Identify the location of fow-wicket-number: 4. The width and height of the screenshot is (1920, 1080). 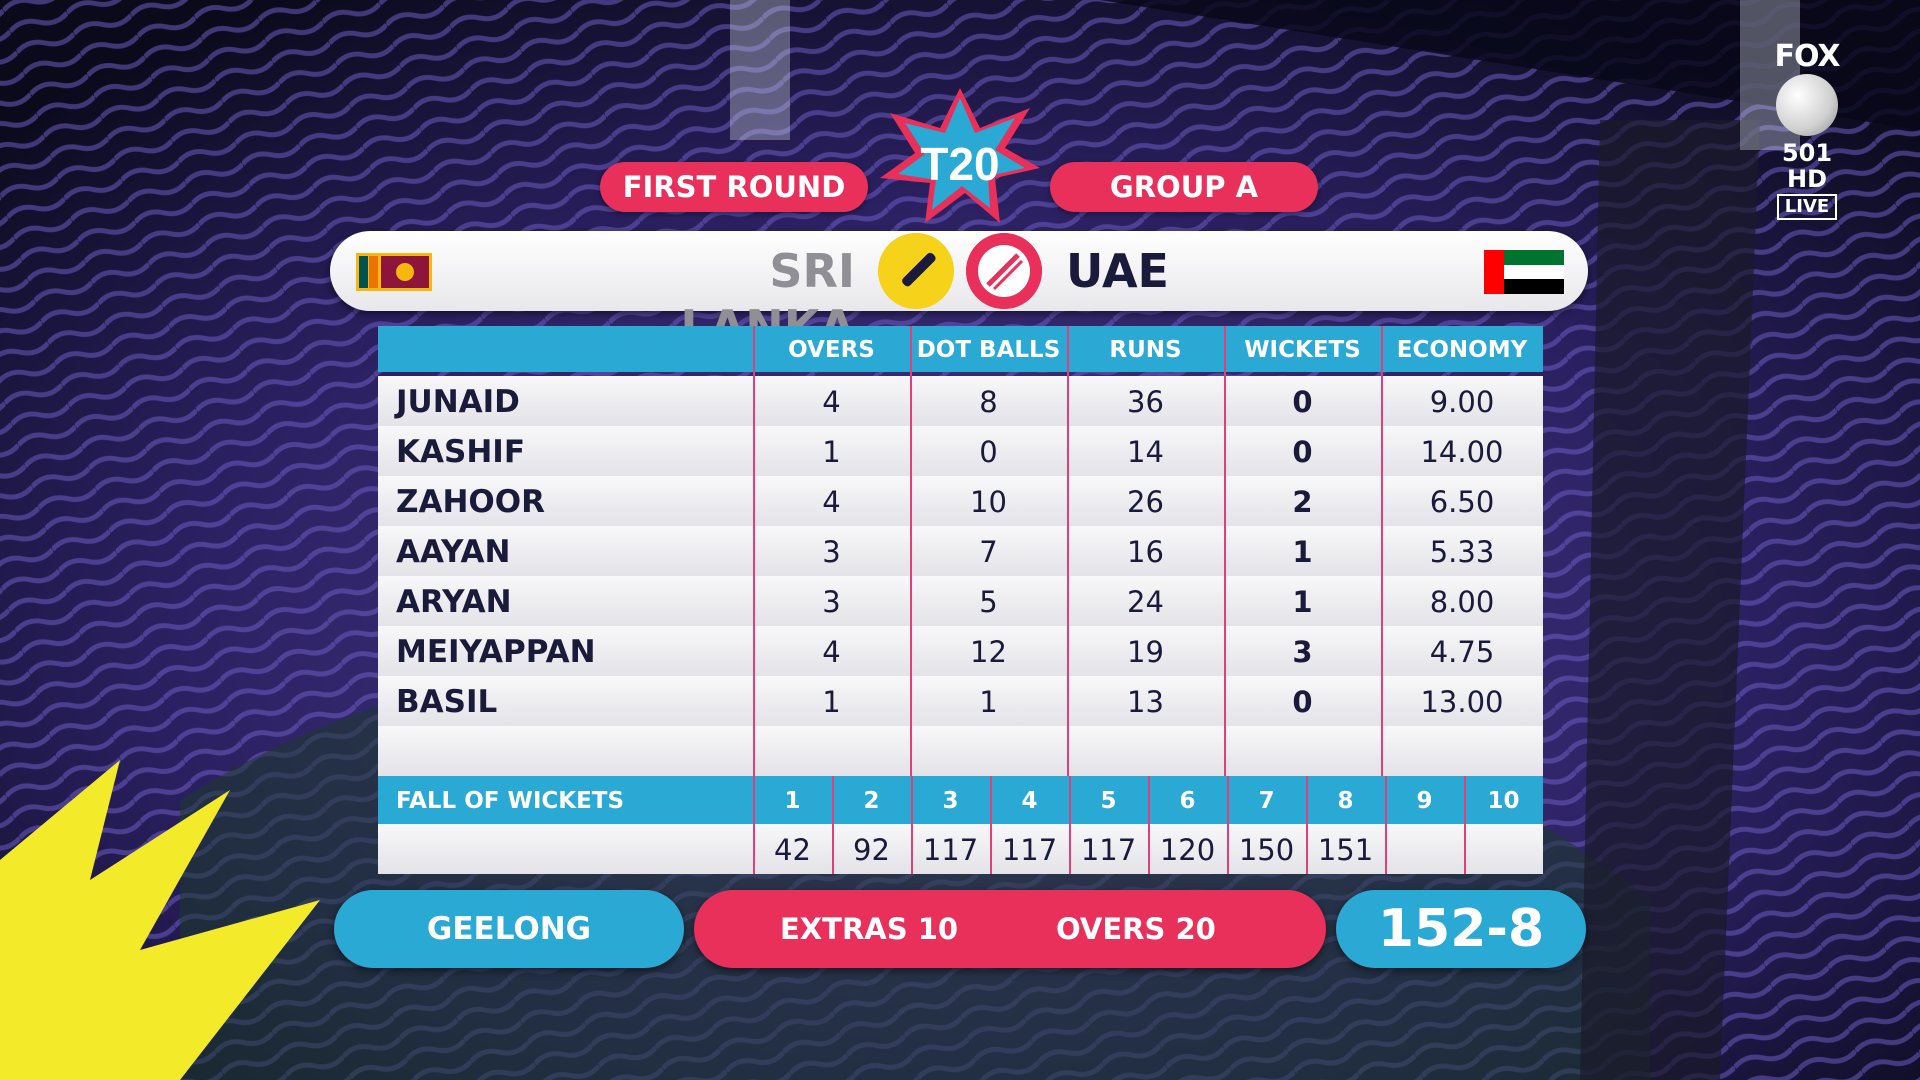
(1029, 801).